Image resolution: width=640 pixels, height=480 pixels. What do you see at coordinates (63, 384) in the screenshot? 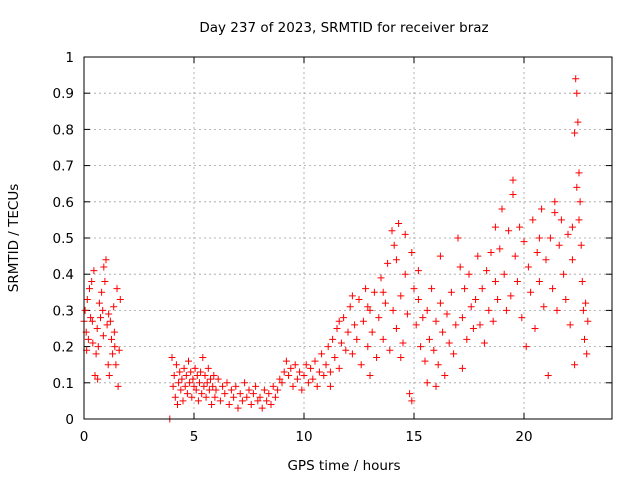
I see `y-tick-label: 0.1` at bounding box center [63, 384].